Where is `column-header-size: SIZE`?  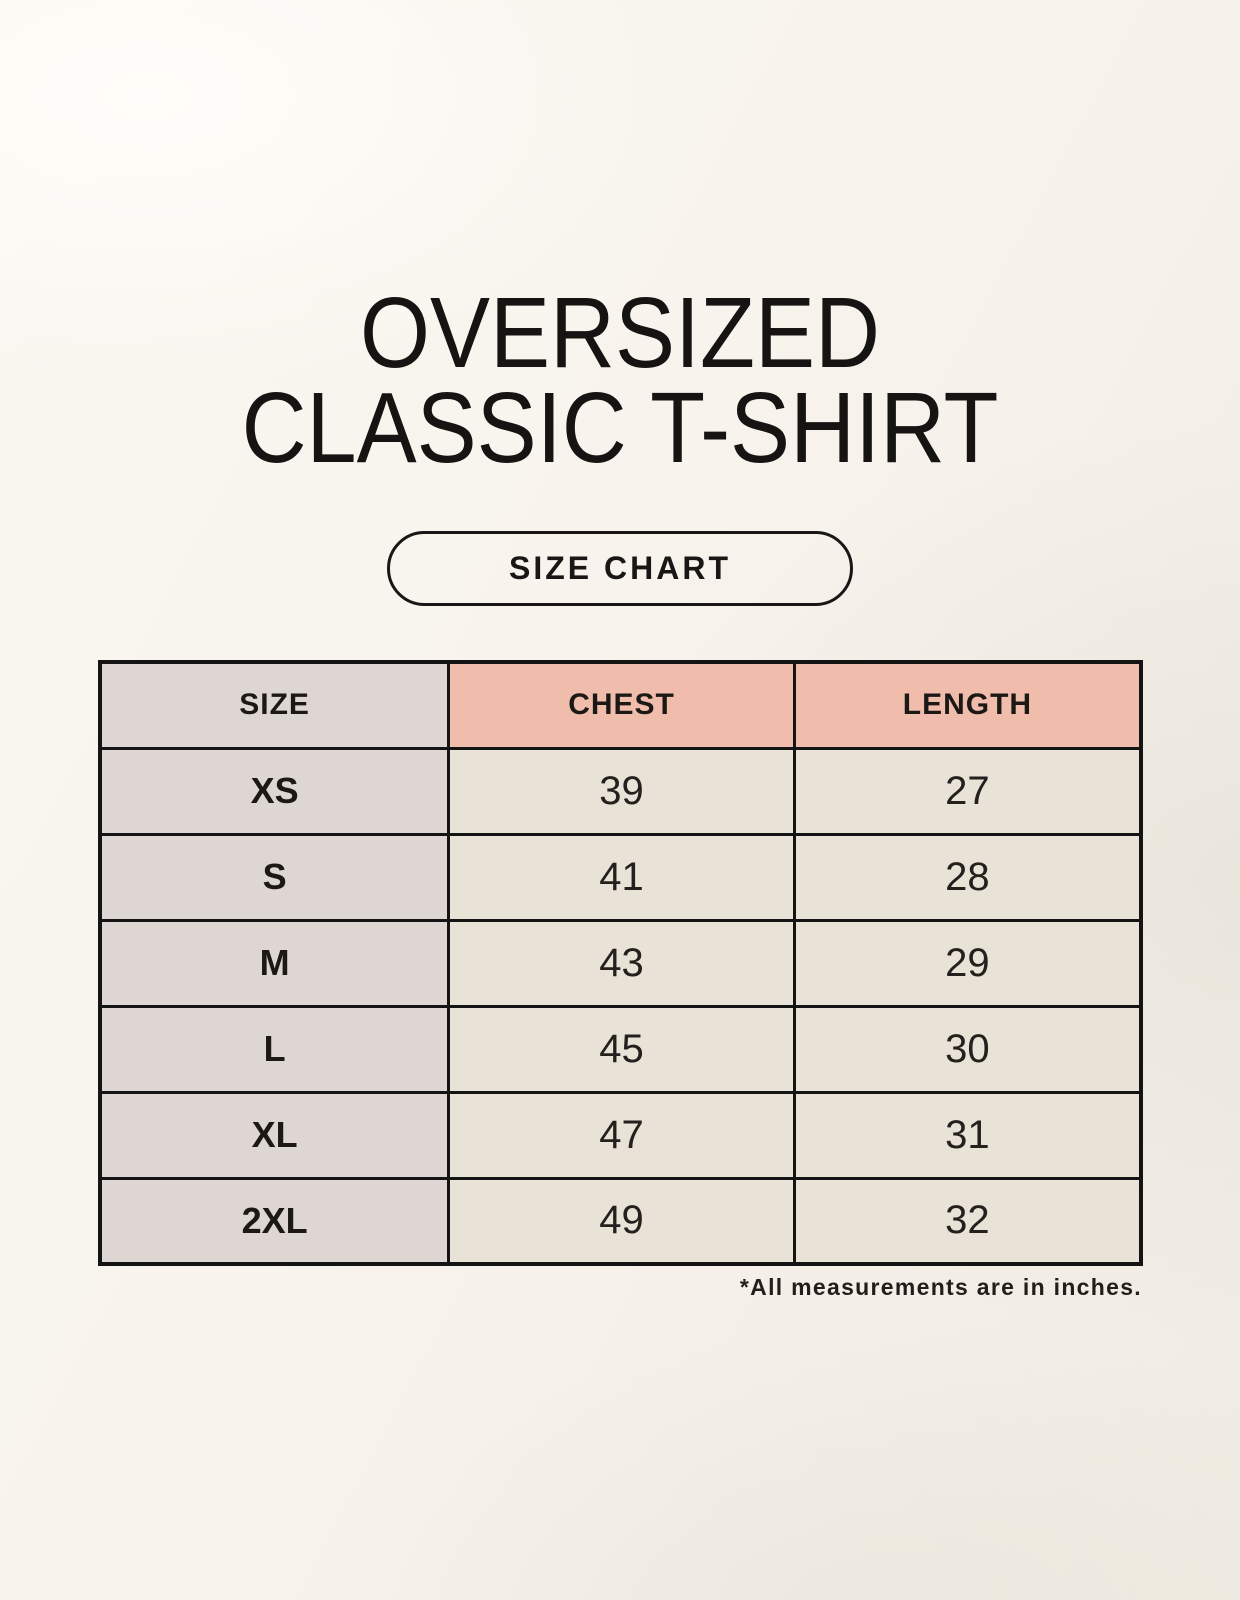 column-header-size: SIZE is located at coordinates (274, 705).